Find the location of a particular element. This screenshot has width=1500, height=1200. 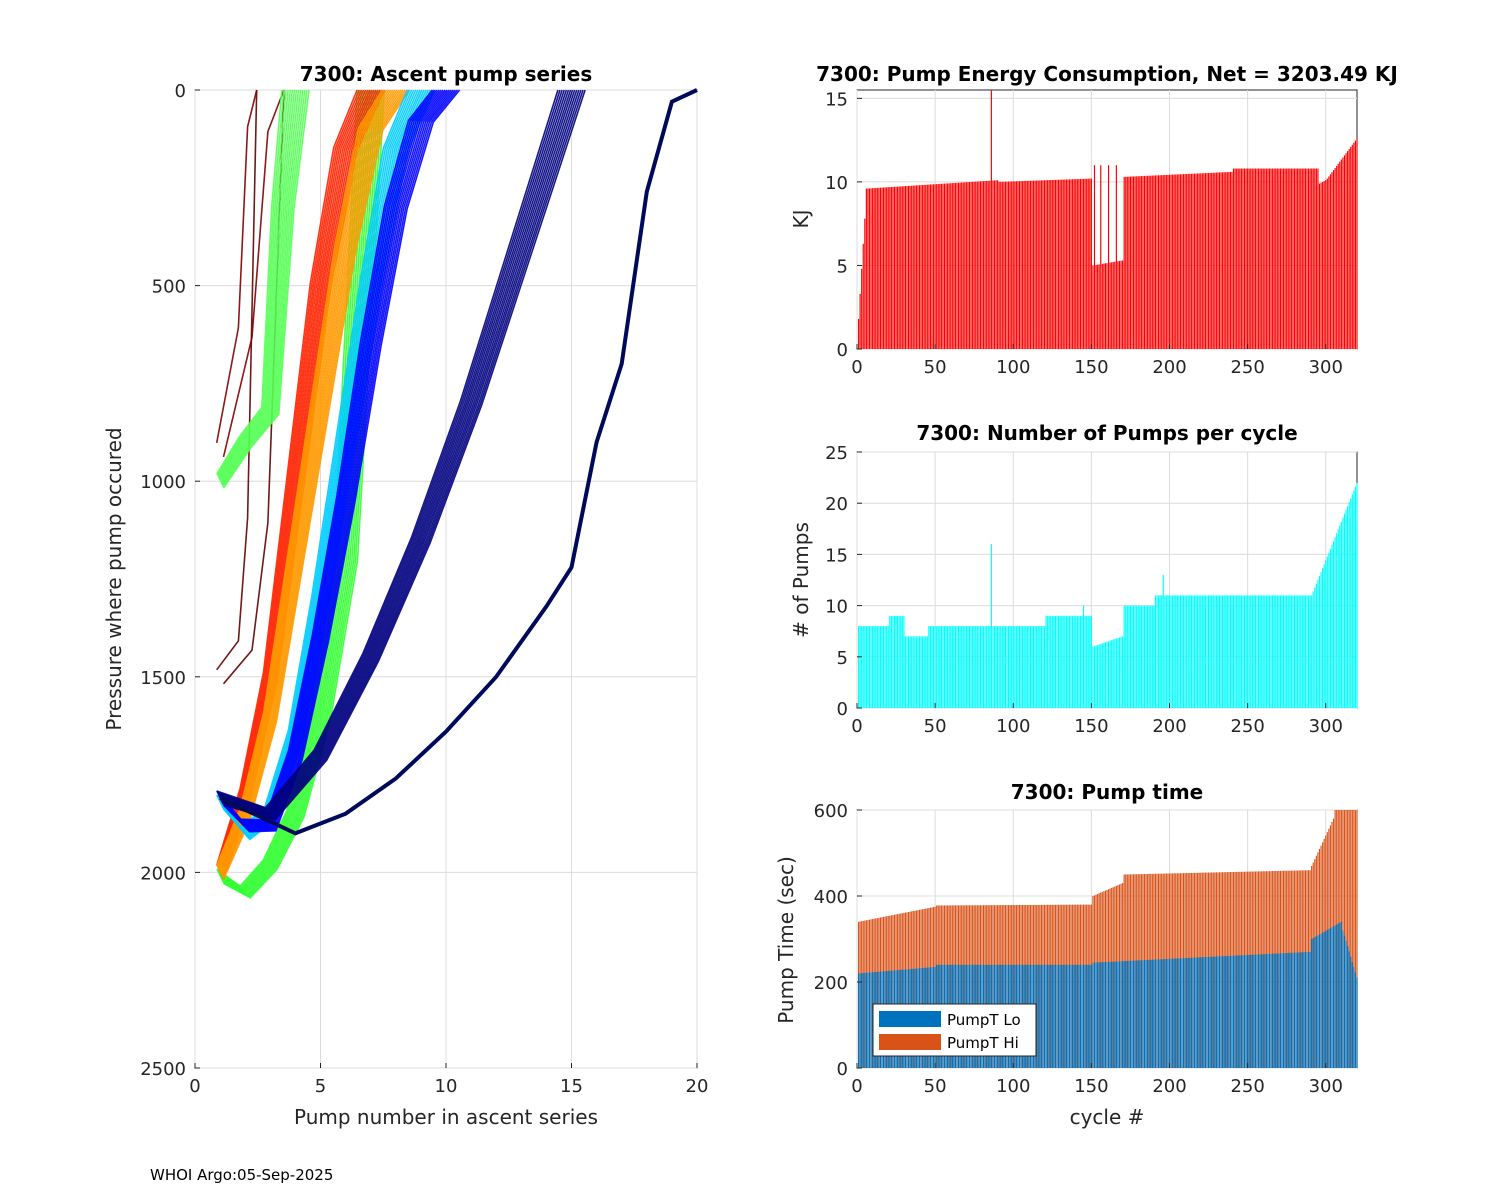

pumps-bars is located at coordinates (1107, 595).